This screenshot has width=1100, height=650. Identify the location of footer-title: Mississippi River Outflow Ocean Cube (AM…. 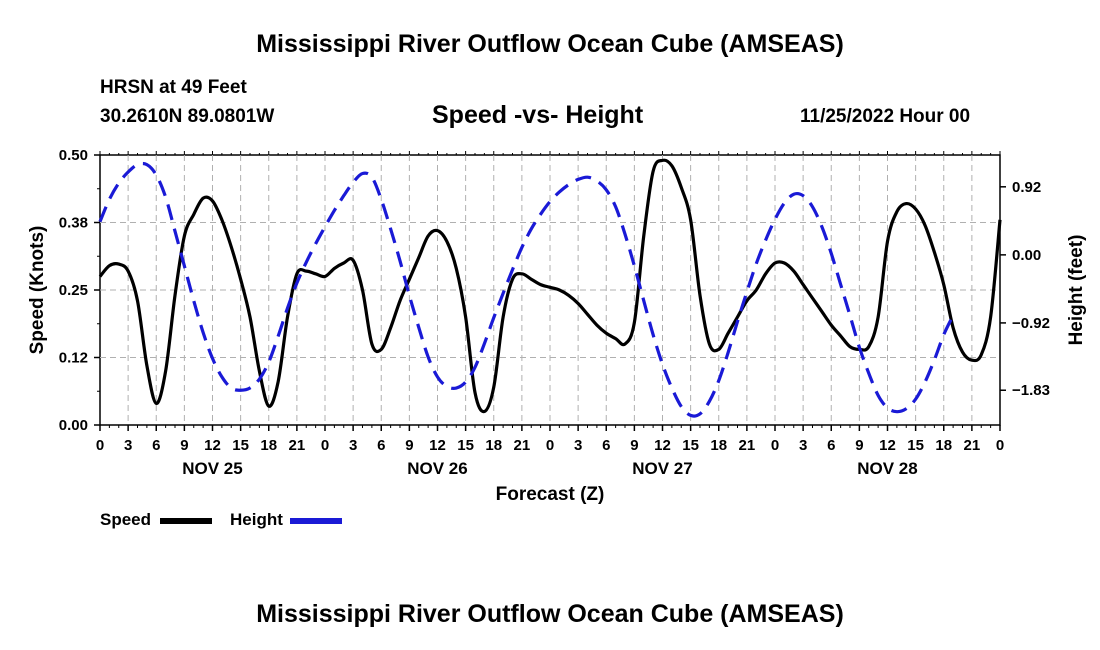
(550, 614).